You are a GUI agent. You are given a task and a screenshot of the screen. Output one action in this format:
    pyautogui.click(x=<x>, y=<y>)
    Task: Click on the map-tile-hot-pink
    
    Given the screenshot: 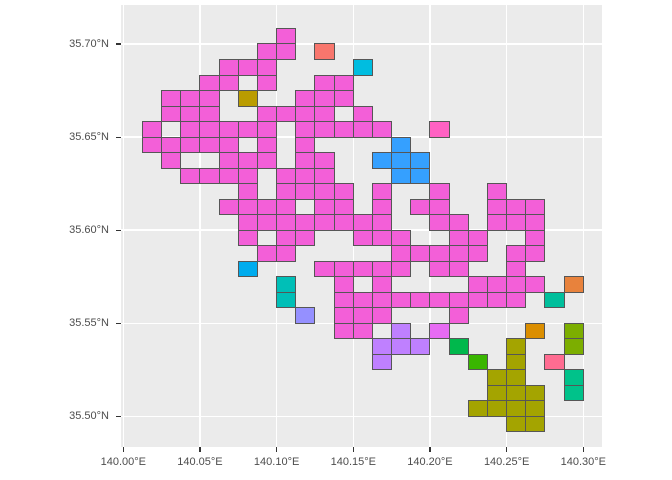 What is the action you would take?
    pyautogui.click(x=439, y=129)
    